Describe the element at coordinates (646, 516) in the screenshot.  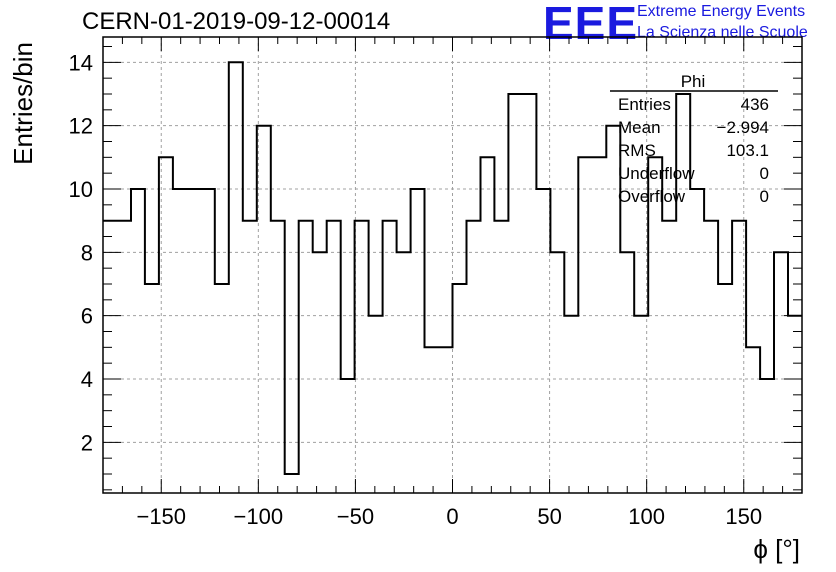
I see `x-tick-label: 100` at that location.